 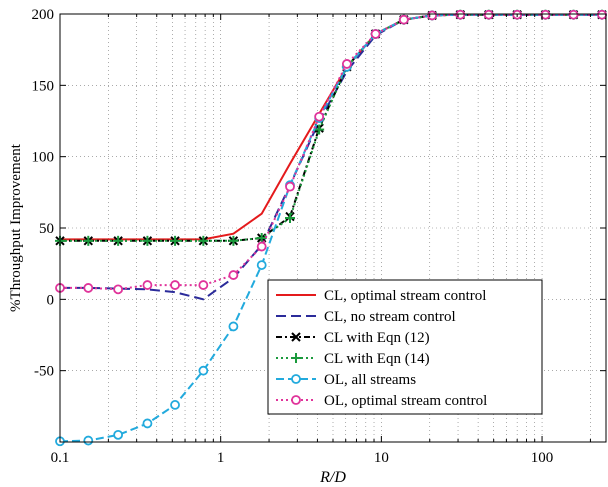 What do you see at coordinates (377, 338) in the screenshot?
I see `legend-label: CL with Eqn (12)` at bounding box center [377, 338].